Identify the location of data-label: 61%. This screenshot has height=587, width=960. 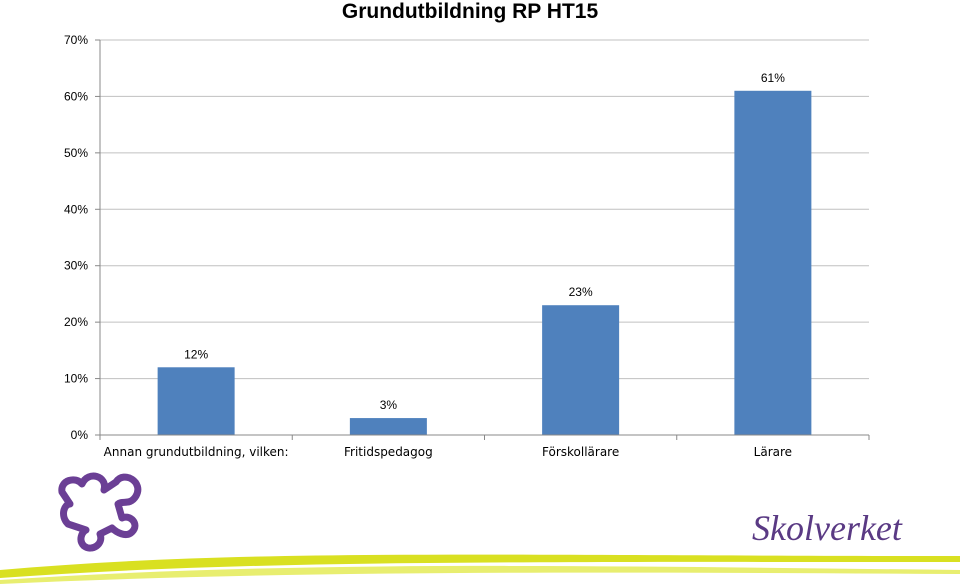
(773, 78).